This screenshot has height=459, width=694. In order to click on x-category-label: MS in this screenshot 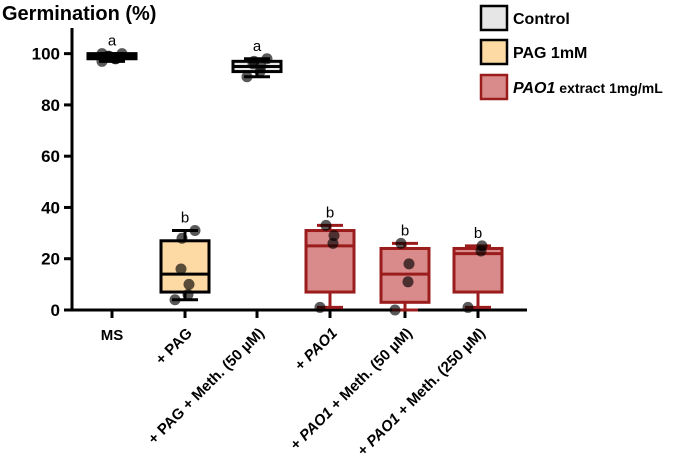, I will do `click(112, 335)`.